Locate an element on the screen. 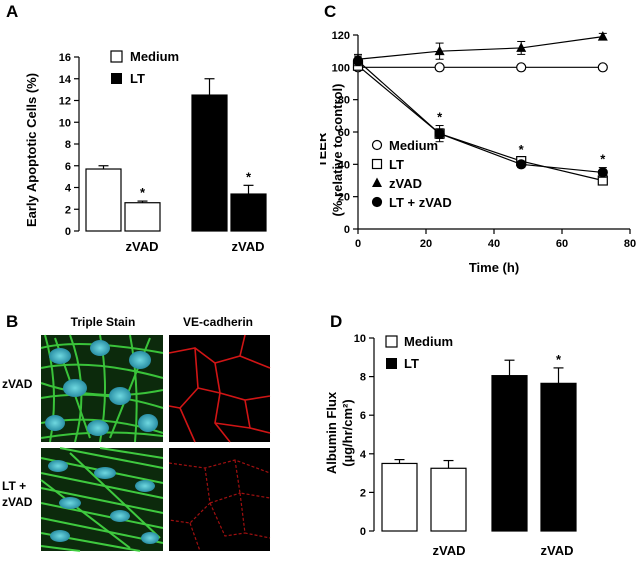 The image size is (640, 562). legend-label-lt: LT is located at coordinates (396, 164).